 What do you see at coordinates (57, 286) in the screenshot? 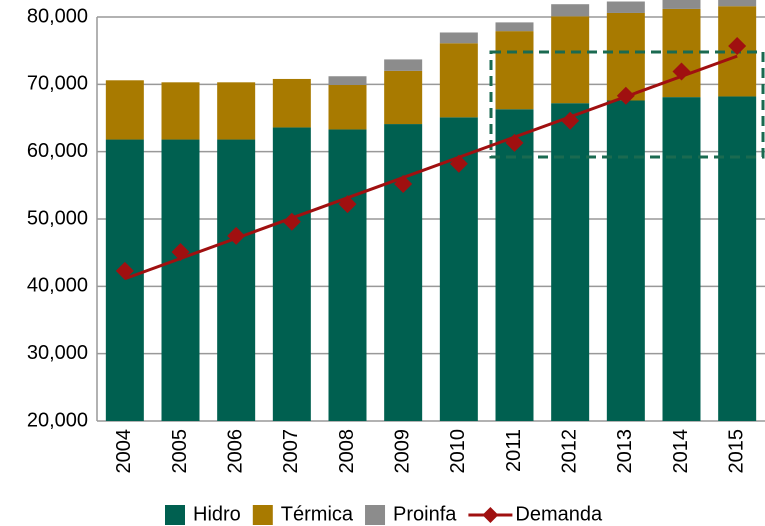
I see `y-tick-label: 40,000` at bounding box center [57, 286].